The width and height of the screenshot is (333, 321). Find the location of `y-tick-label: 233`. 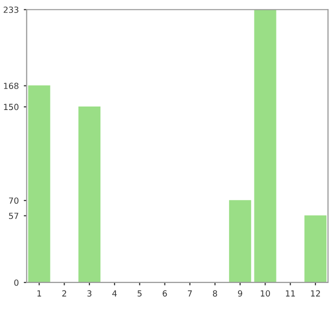

y-tick-label: 233 is located at coordinates (11, 9).